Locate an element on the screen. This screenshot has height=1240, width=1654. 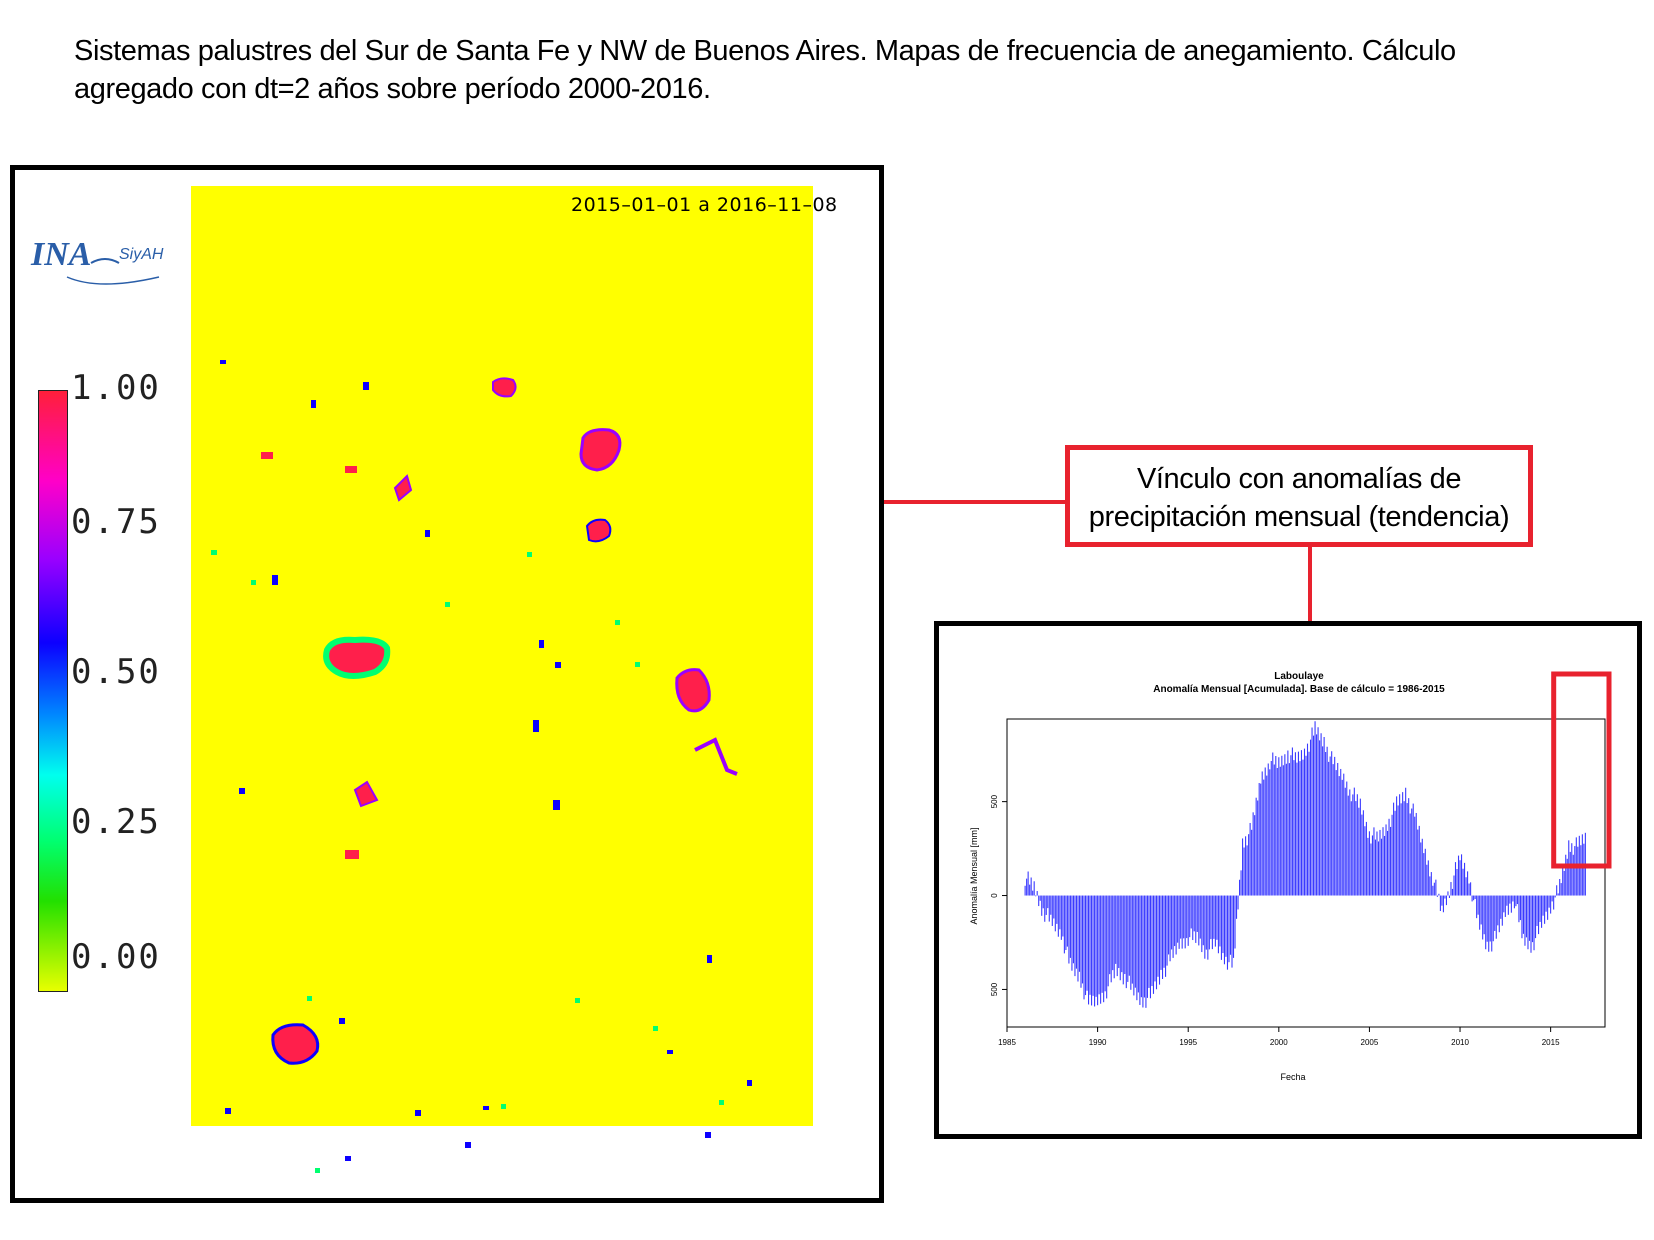
colorbar-tick: 1.00 is located at coordinates (116, 388).